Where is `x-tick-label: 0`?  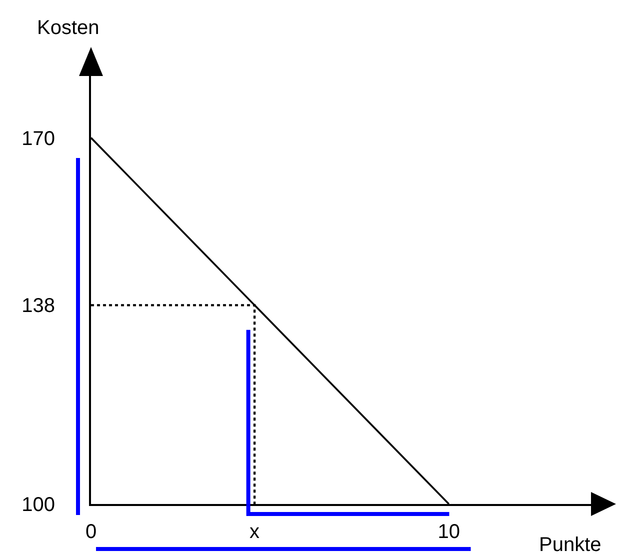
x-tick-label: 0 is located at coordinates (91, 532).